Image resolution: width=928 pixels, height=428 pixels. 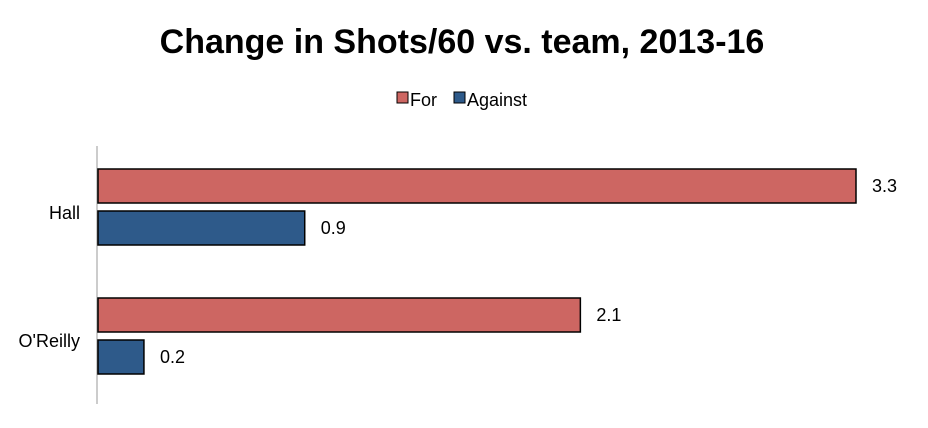 What do you see at coordinates (64, 213) in the screenshot?
I see `category-label-hall: Hall` at bounding box center [64, 213].